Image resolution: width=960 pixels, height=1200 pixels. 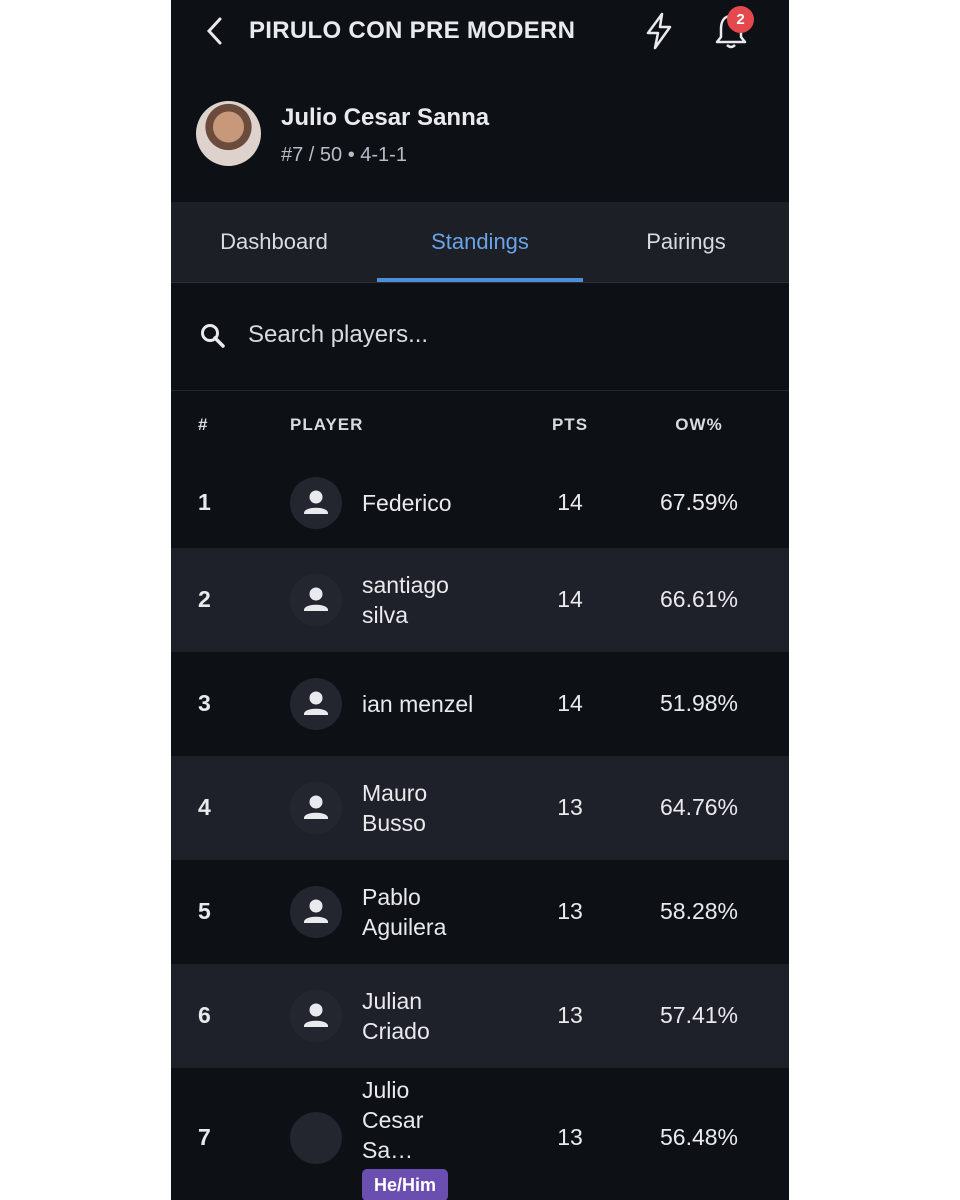 I want to click on player-name-cell: ian menzel, so click(x=418, y=704).